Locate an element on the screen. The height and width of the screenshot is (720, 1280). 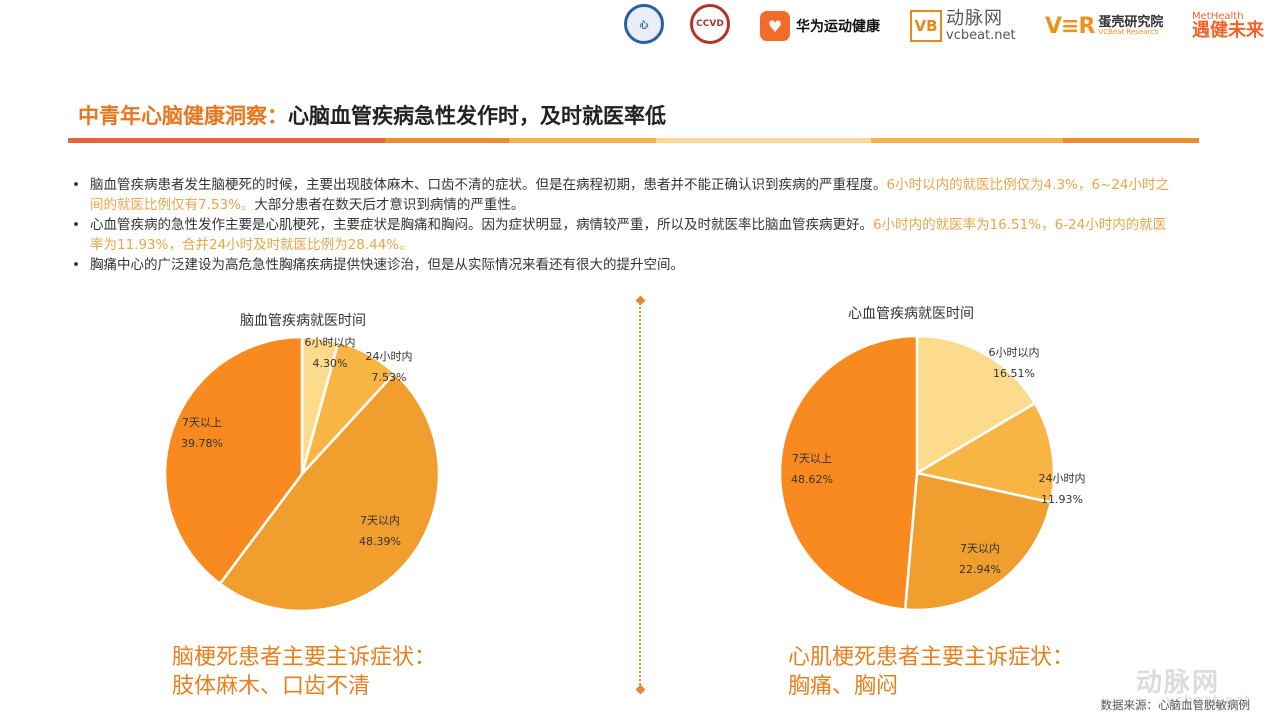
methealth-bottom: 遇健未来 is located at coordinates (1228, 30).